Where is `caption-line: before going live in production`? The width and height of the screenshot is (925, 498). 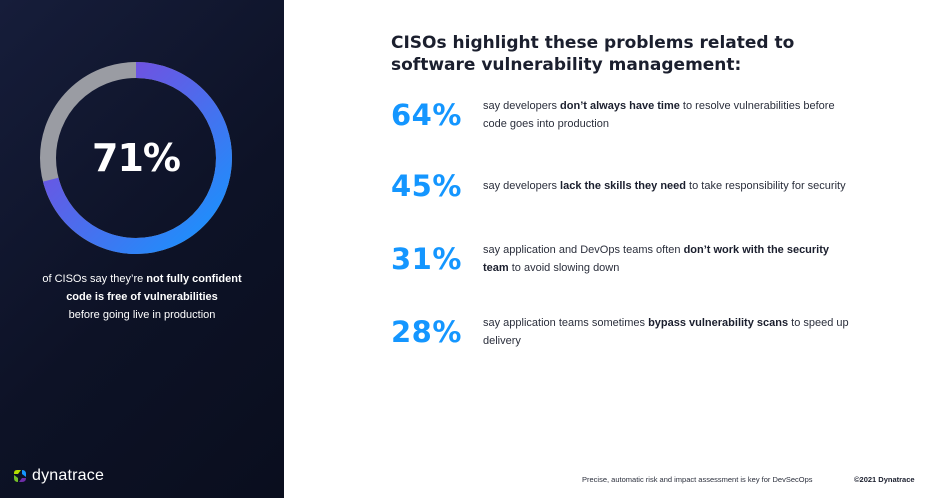
caption-line: before going live in production is located at coordinates (142, 315).